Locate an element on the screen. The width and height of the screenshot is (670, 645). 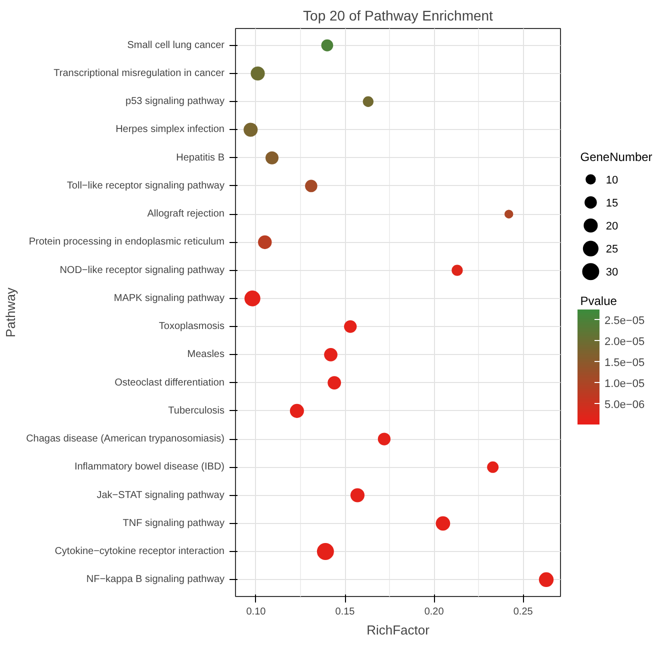
color-bar-label: 5.0e−06 is located at coordinates (624, 404).